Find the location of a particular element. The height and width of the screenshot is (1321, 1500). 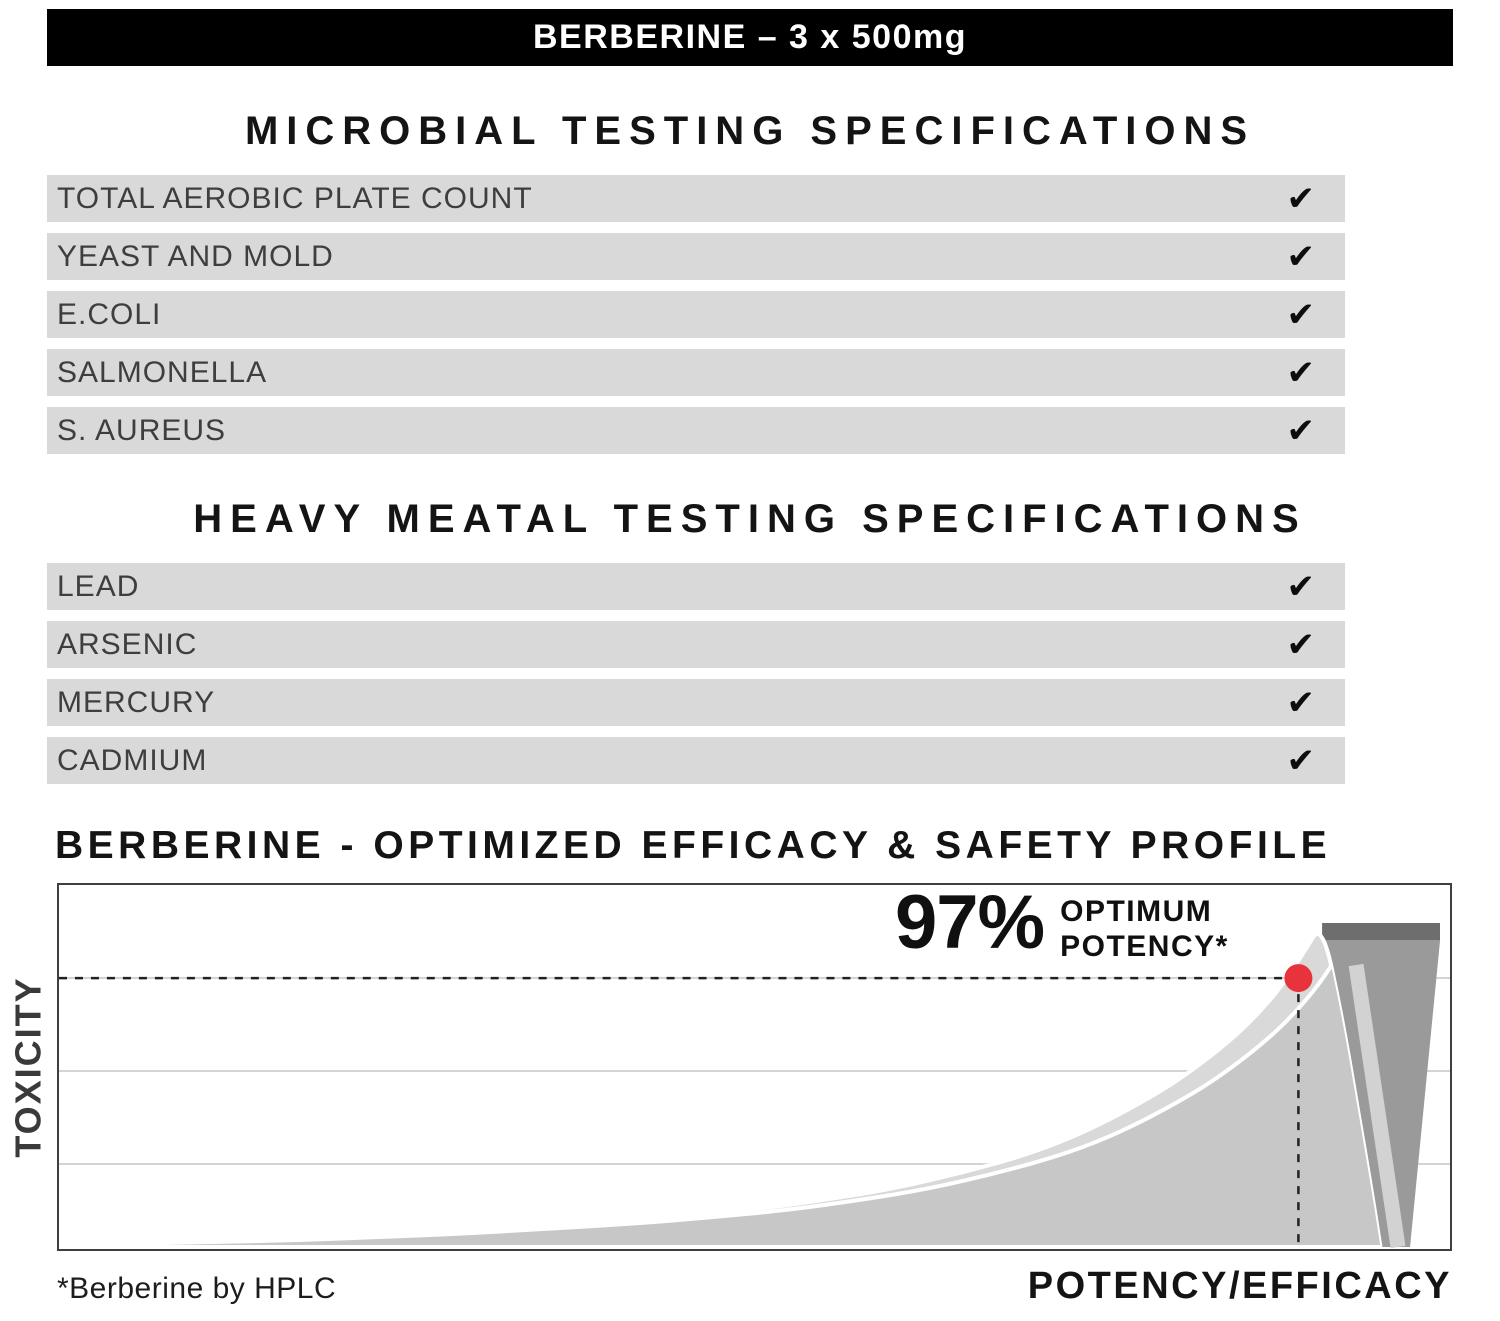

spec-label: CADMIUM is located at coordinates (132, 760).